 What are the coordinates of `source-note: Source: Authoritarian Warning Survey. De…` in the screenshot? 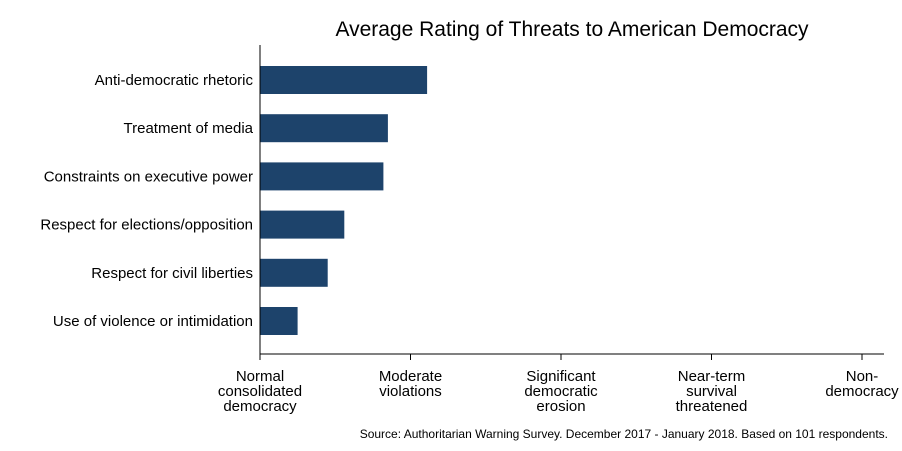 It's located at (624, 434).